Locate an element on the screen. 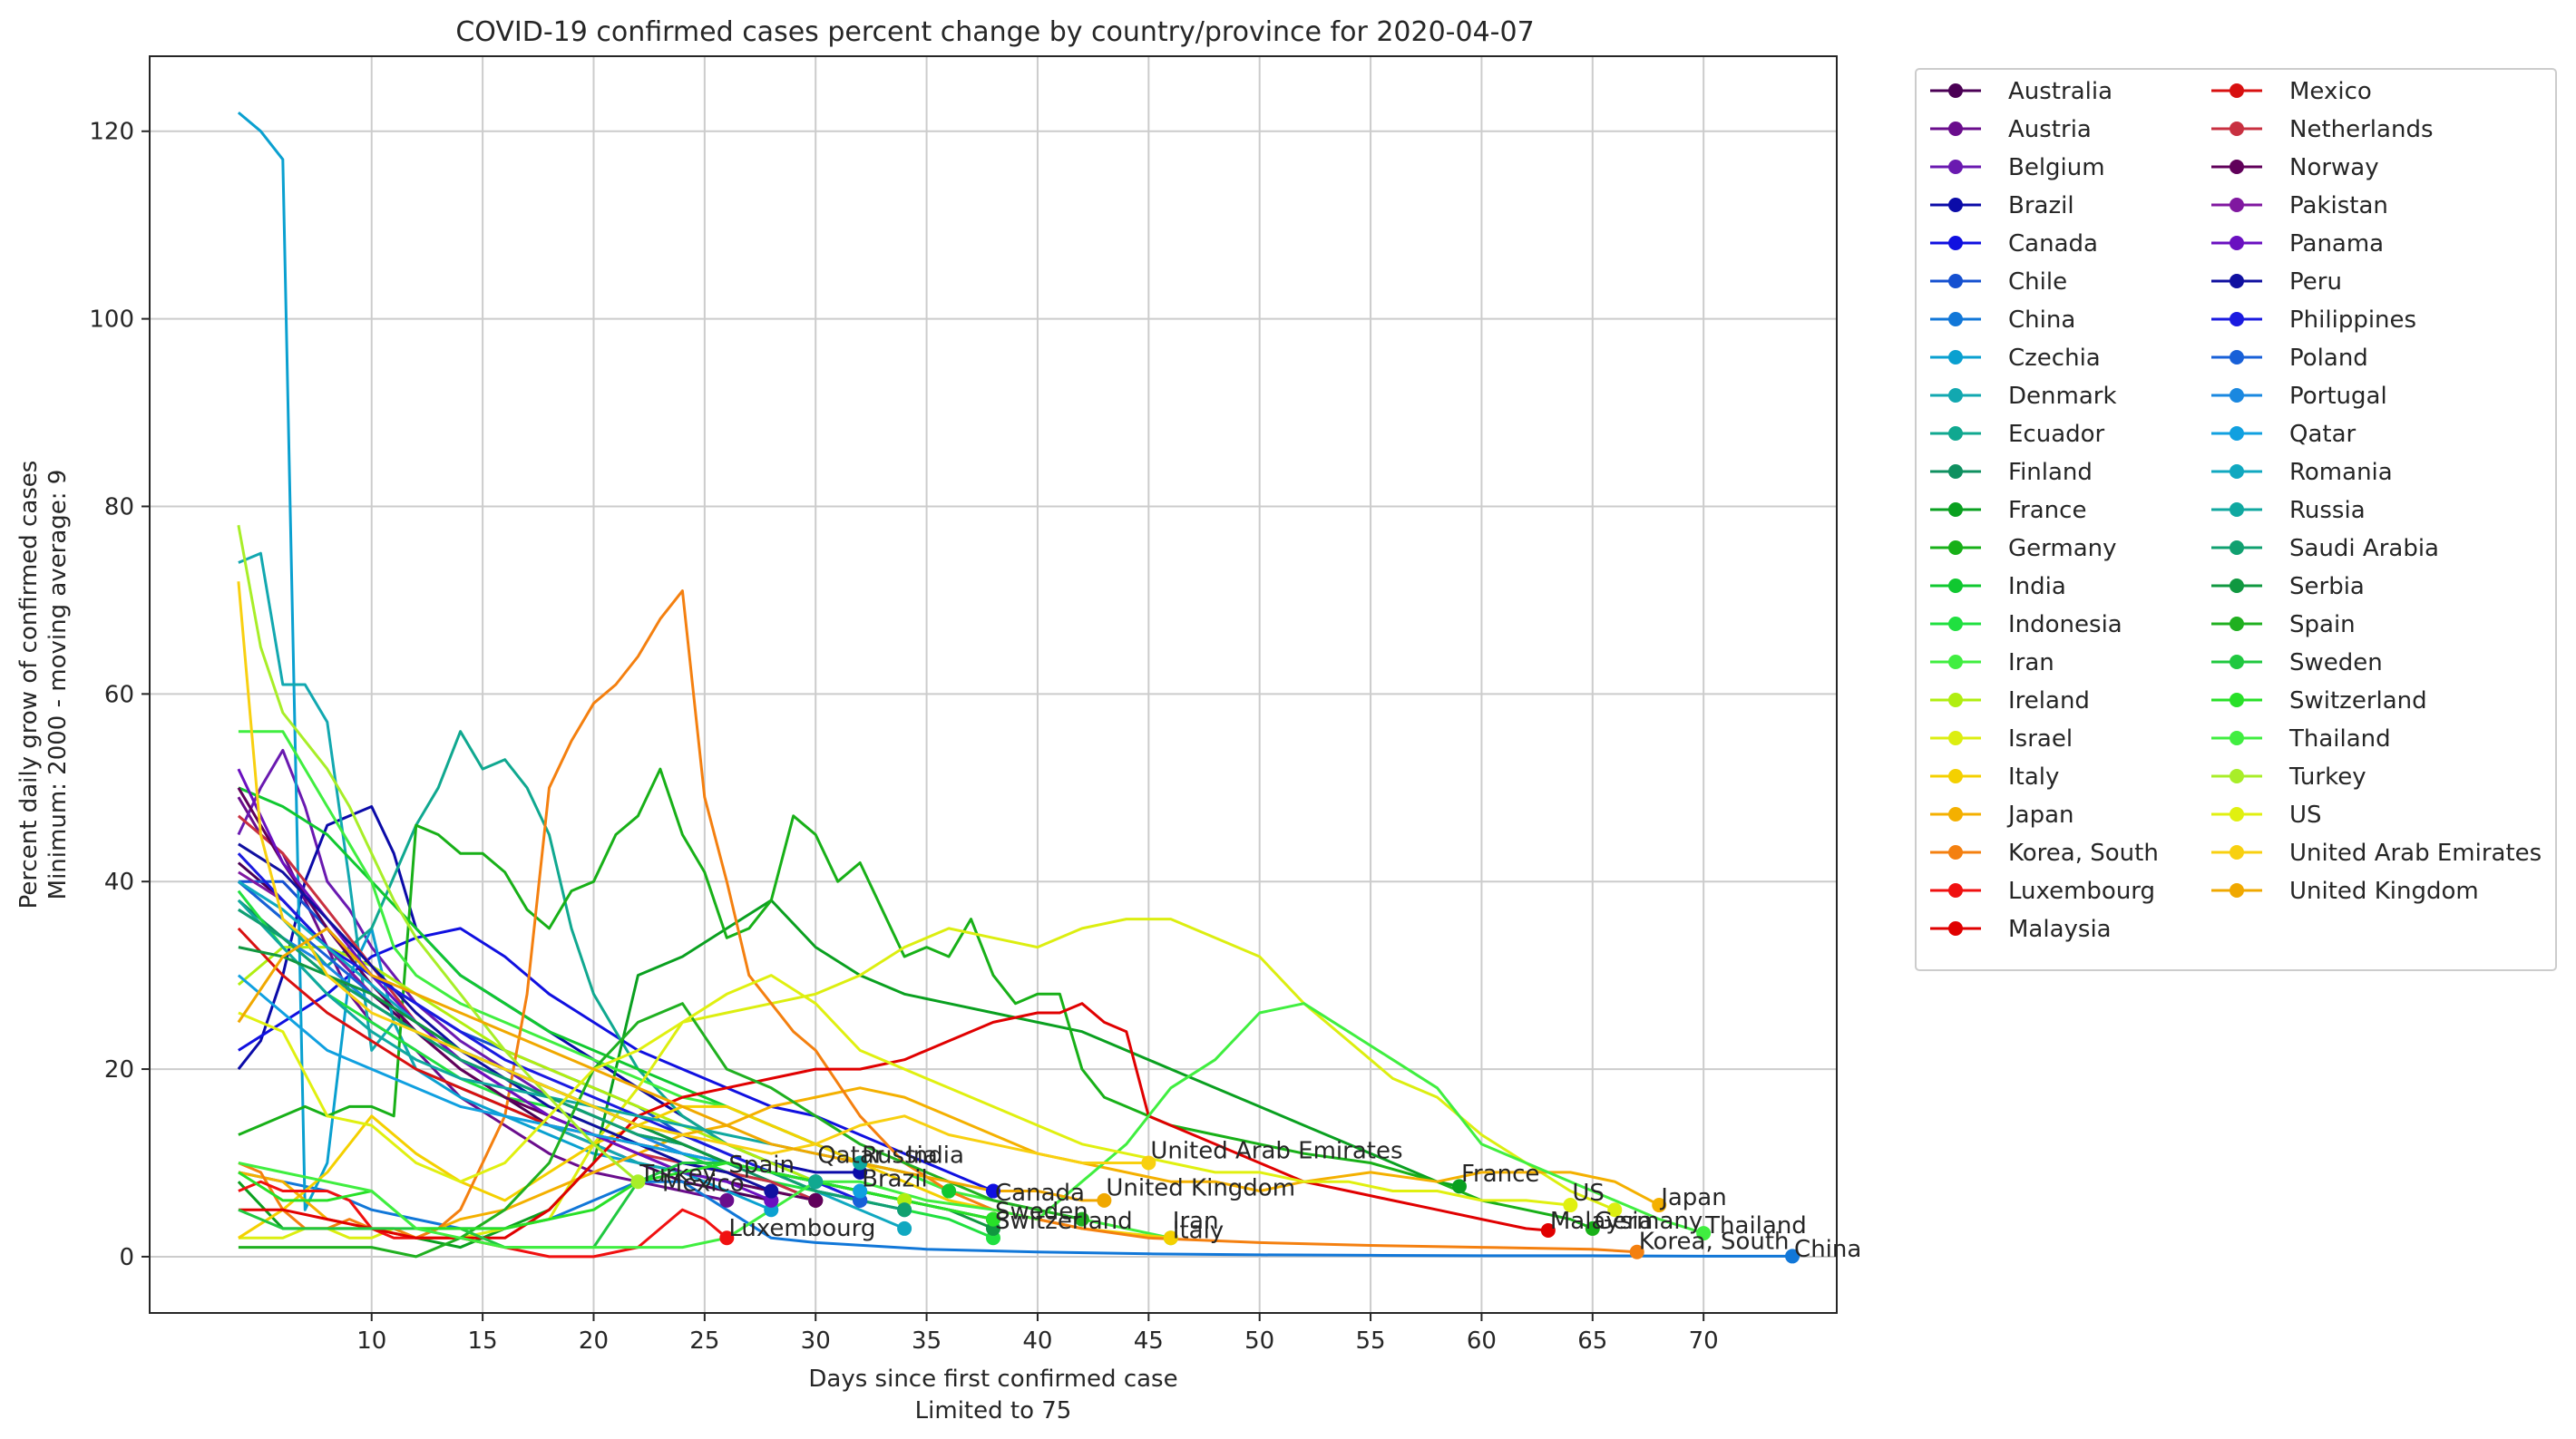 This screenshot has height=1439, width=2576. x-tick-label: 40 is located at coordinates (1037, 1341).